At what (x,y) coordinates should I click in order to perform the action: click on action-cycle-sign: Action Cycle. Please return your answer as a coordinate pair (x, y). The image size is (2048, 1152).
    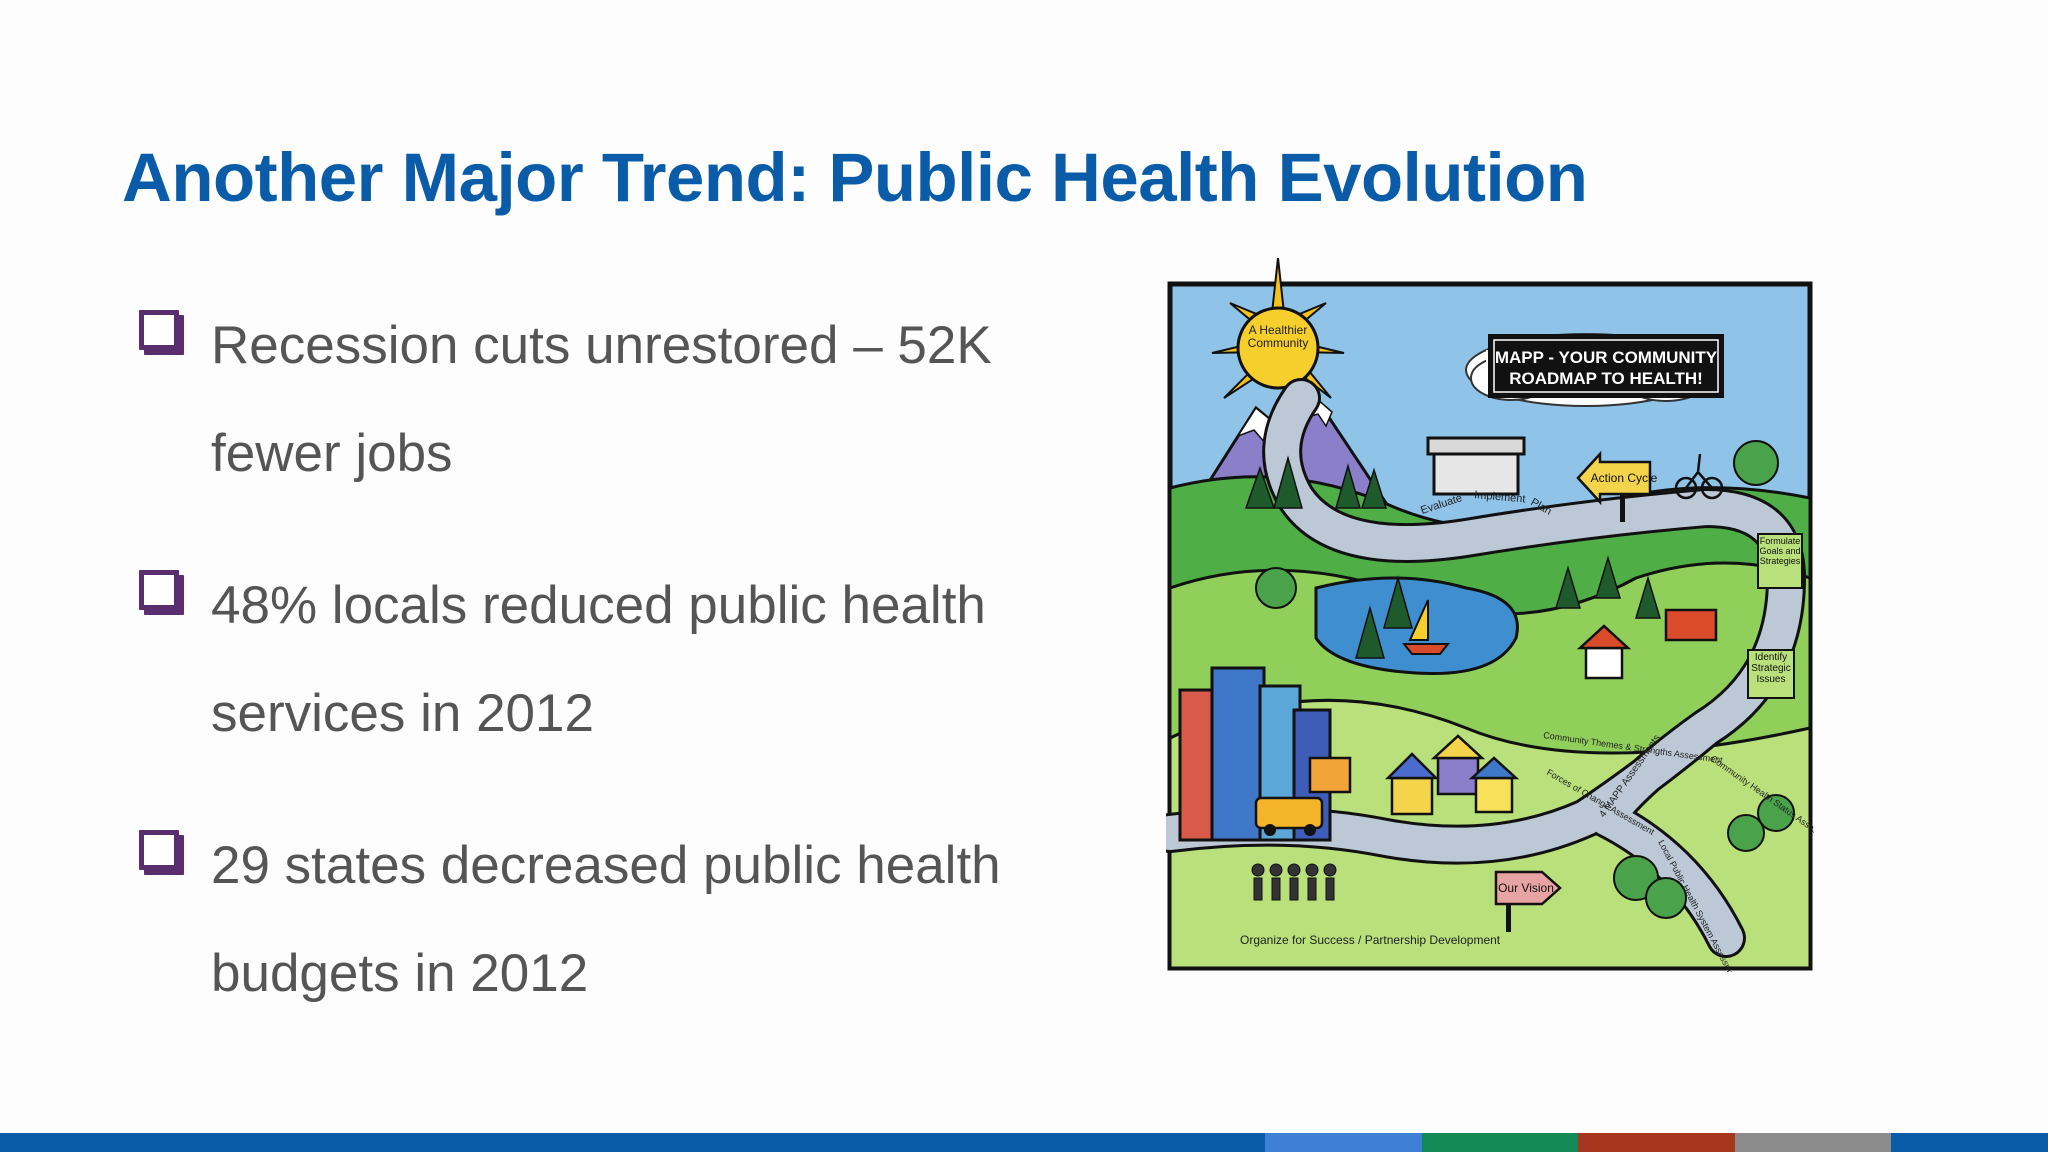
    Looking at the image, I should click on (1617, 486).